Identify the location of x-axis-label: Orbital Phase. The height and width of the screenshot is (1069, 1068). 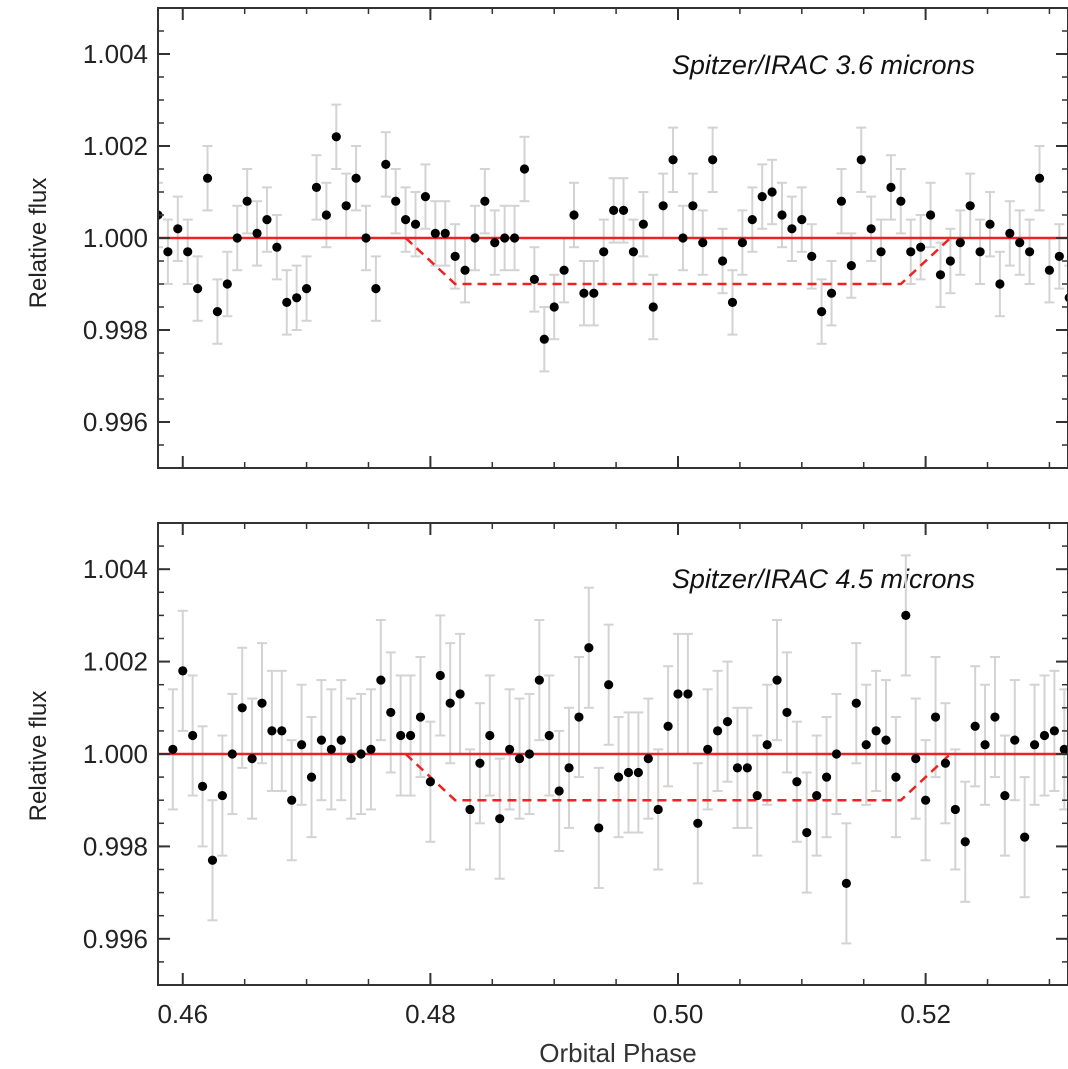
(618, 1053).